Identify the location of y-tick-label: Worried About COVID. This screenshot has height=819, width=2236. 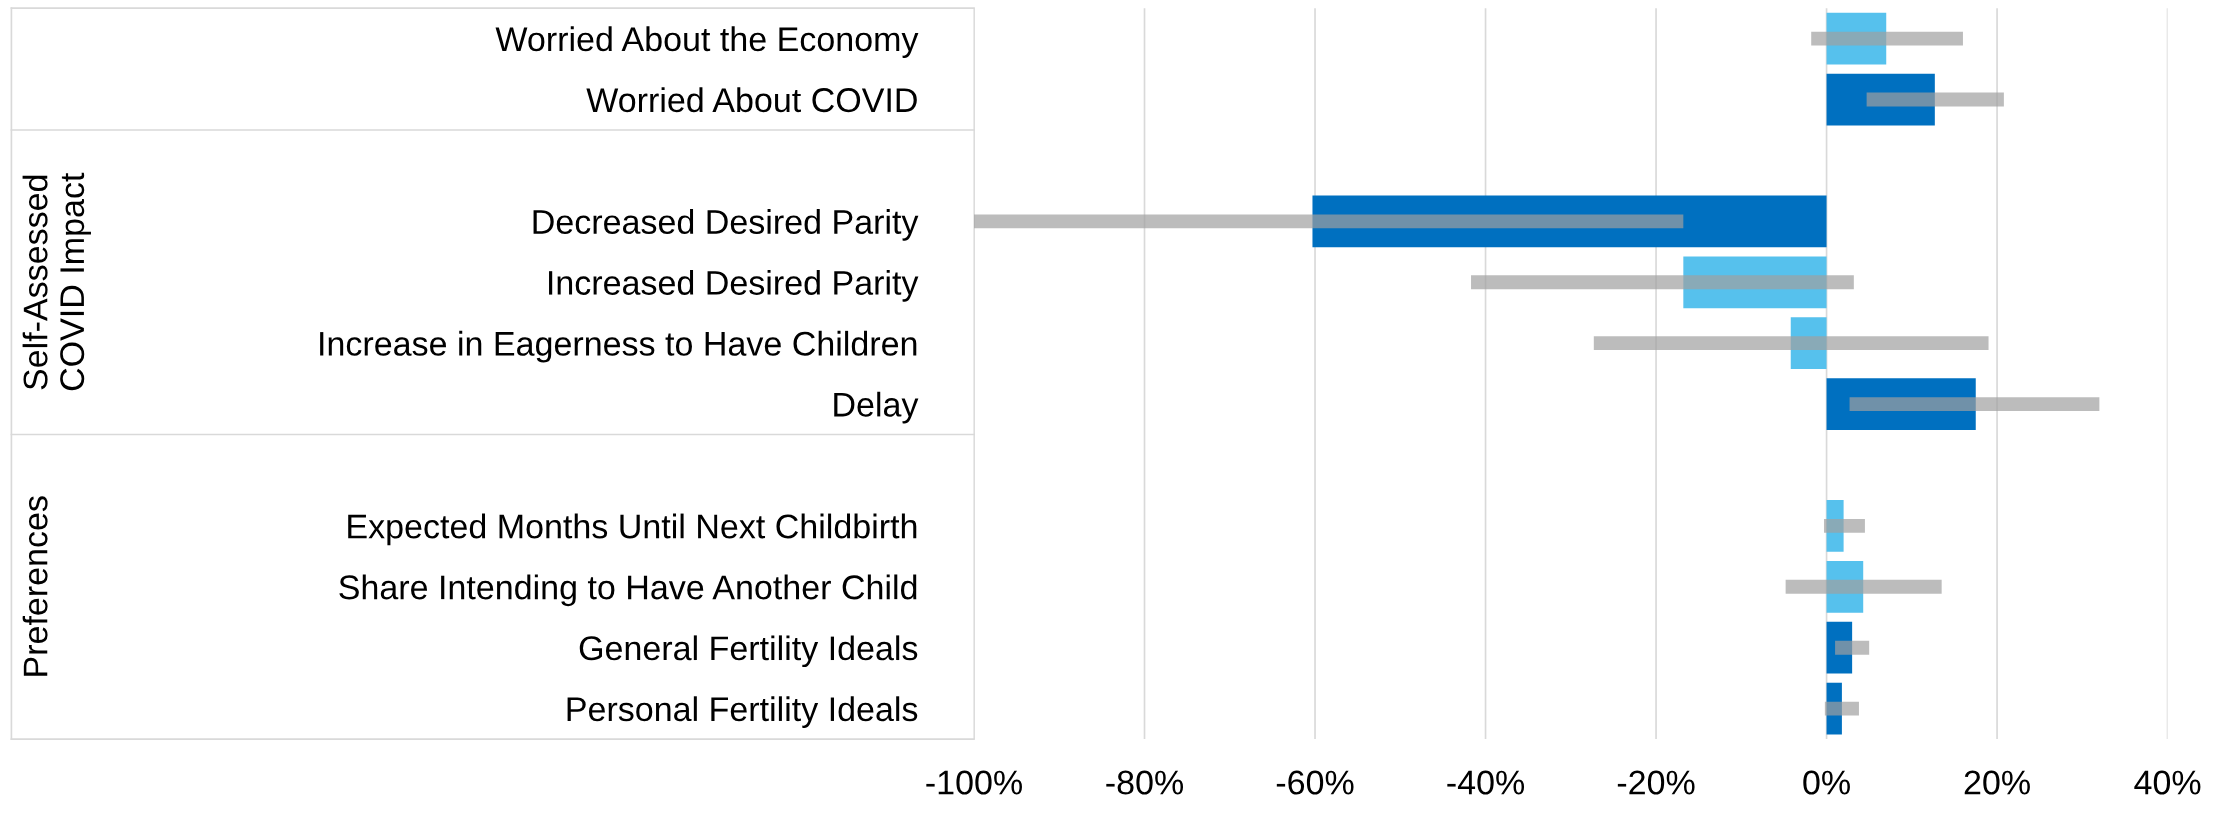
(751, 100).